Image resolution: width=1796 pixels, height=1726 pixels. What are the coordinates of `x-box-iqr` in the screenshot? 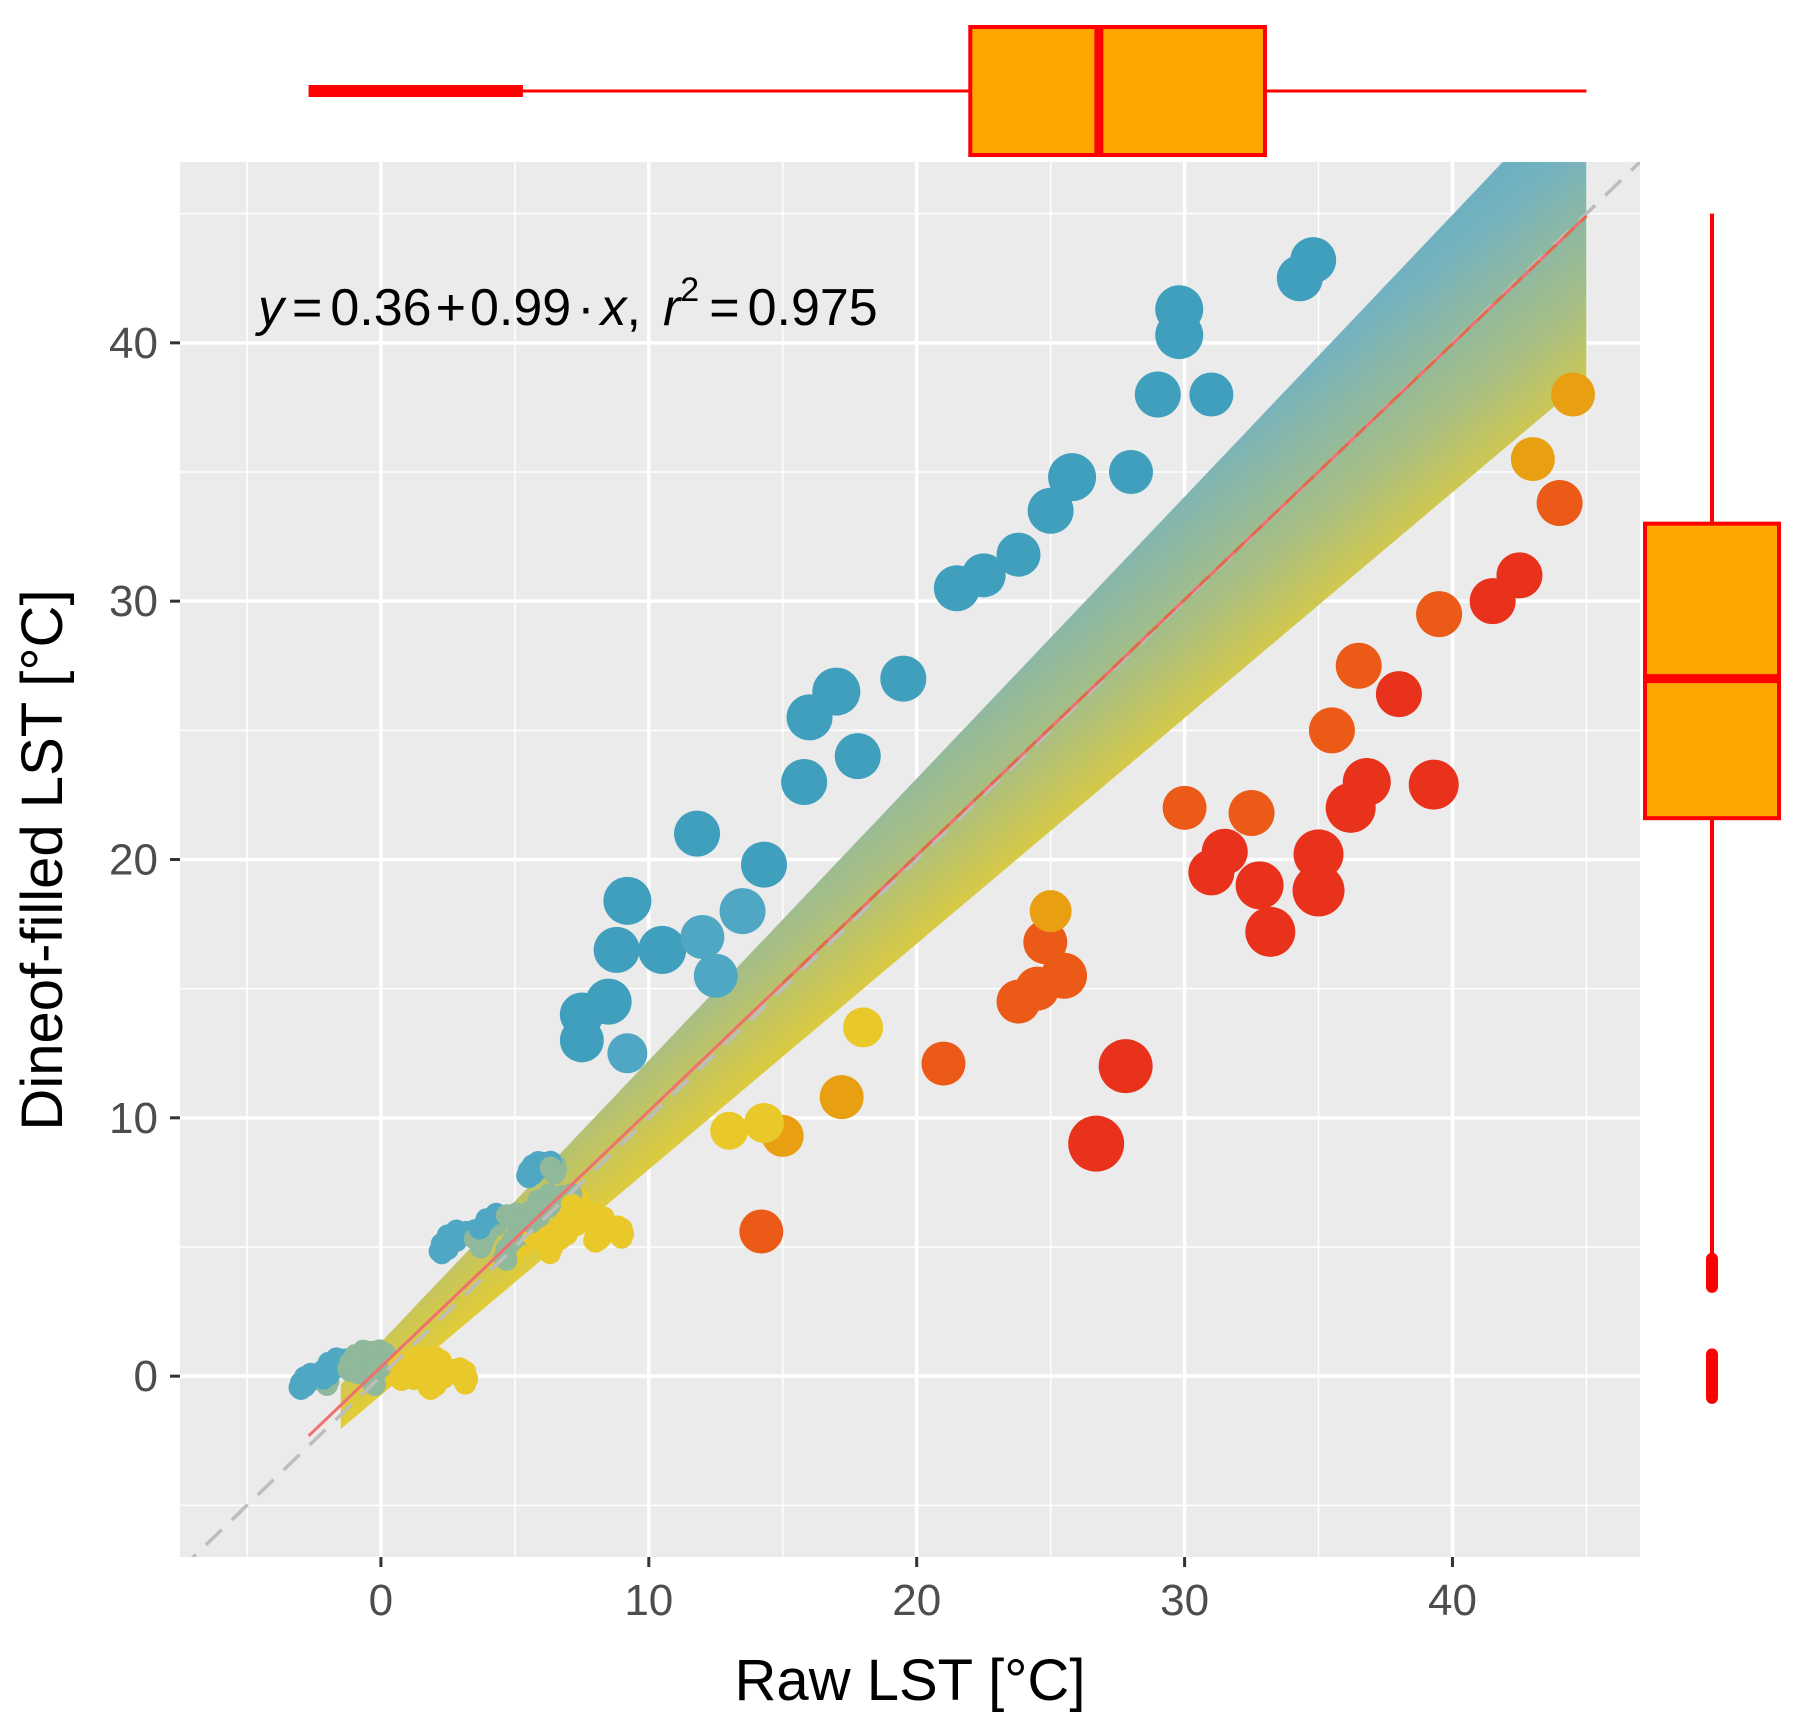 It's located at (1117, 91).